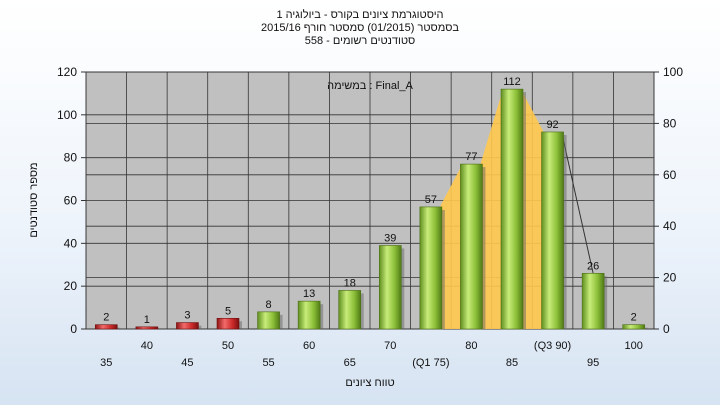 This screenshot has height=405, width=720. I want to click on x-tick-label: 40, so click(147, 346).